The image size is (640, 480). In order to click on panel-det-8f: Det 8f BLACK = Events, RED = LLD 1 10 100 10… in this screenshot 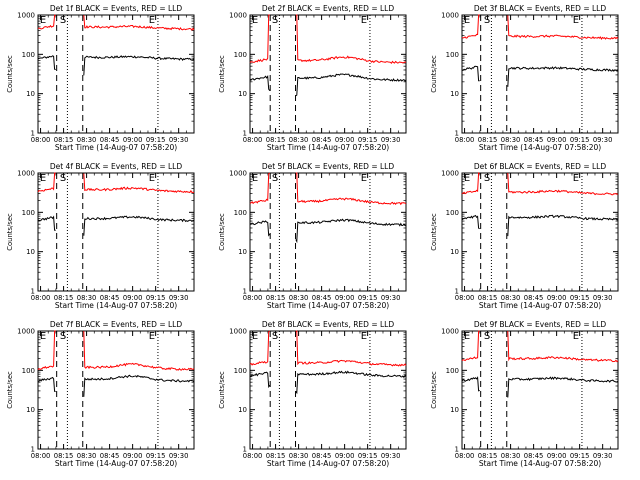, I will do `click(312, 394)`.